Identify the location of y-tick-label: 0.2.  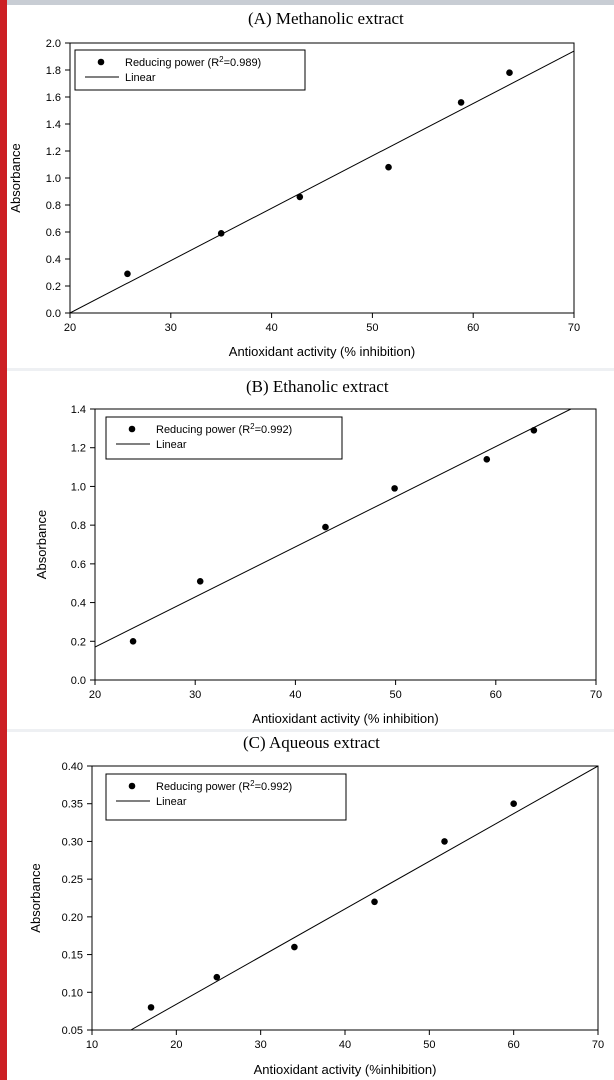
(78, 642).